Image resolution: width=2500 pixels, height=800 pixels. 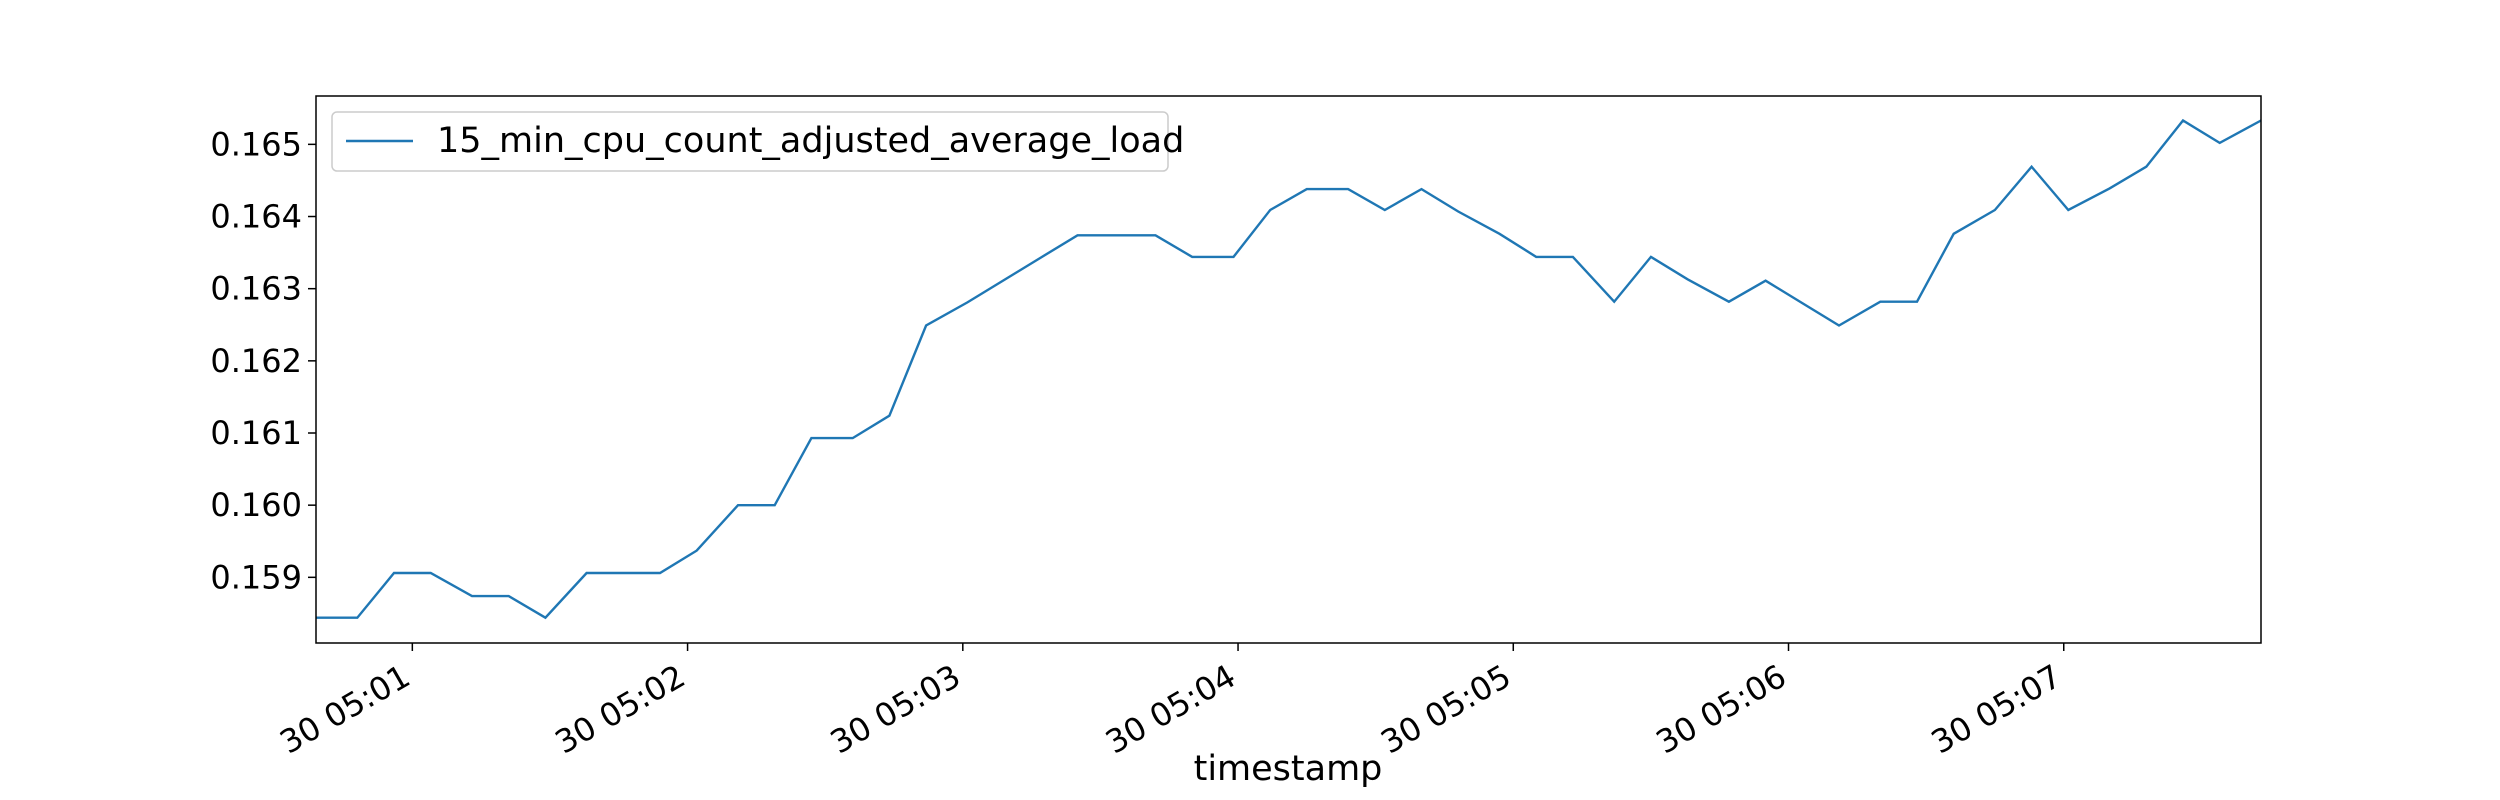 What do you see at coordinates (256, 217) in the screenshot?
I see `y-tick-label: 0.164` at bounding box center [256, 217].